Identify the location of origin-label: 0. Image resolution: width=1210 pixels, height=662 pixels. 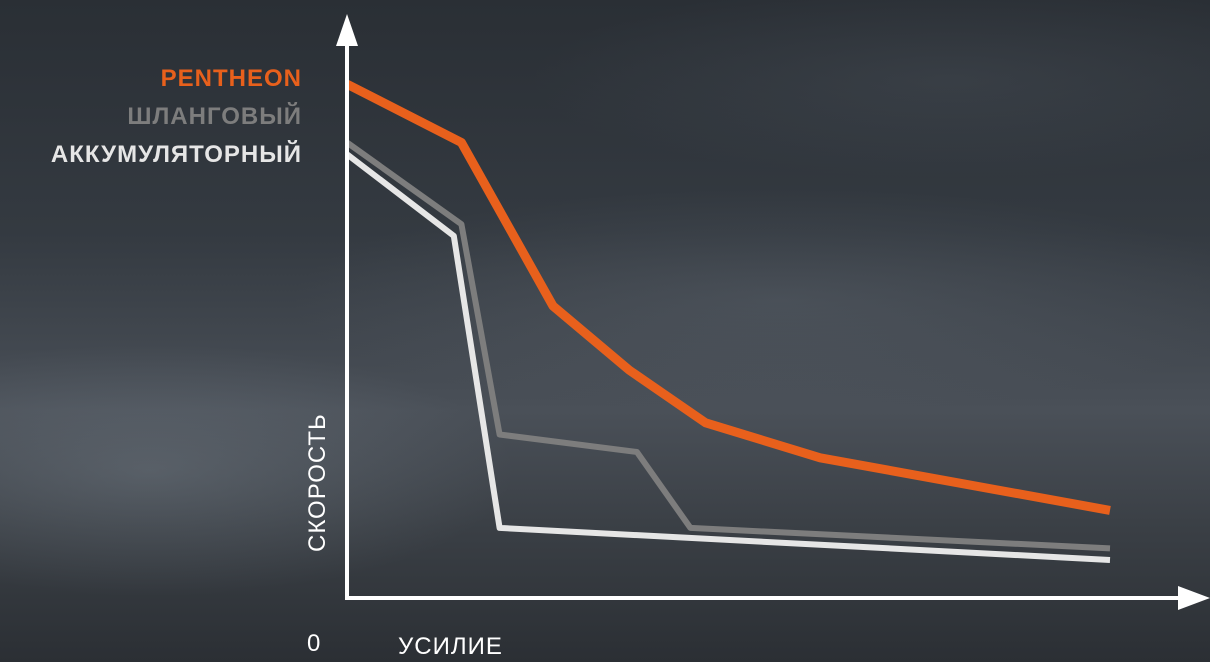
(314, 643).